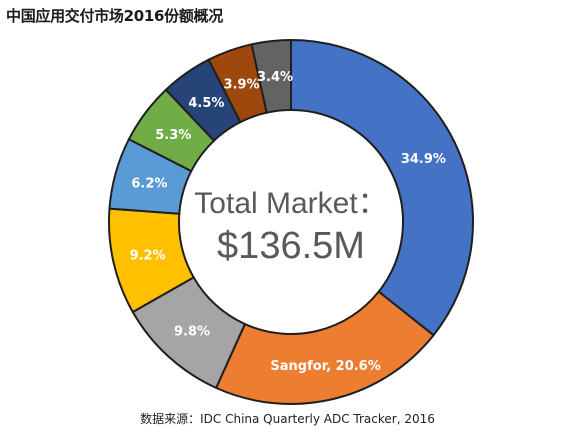 The image size is (575, 436). Describe the element at coordinates (173, 135) in the screenshot. I see `slice-label: 5.3%` at that location.